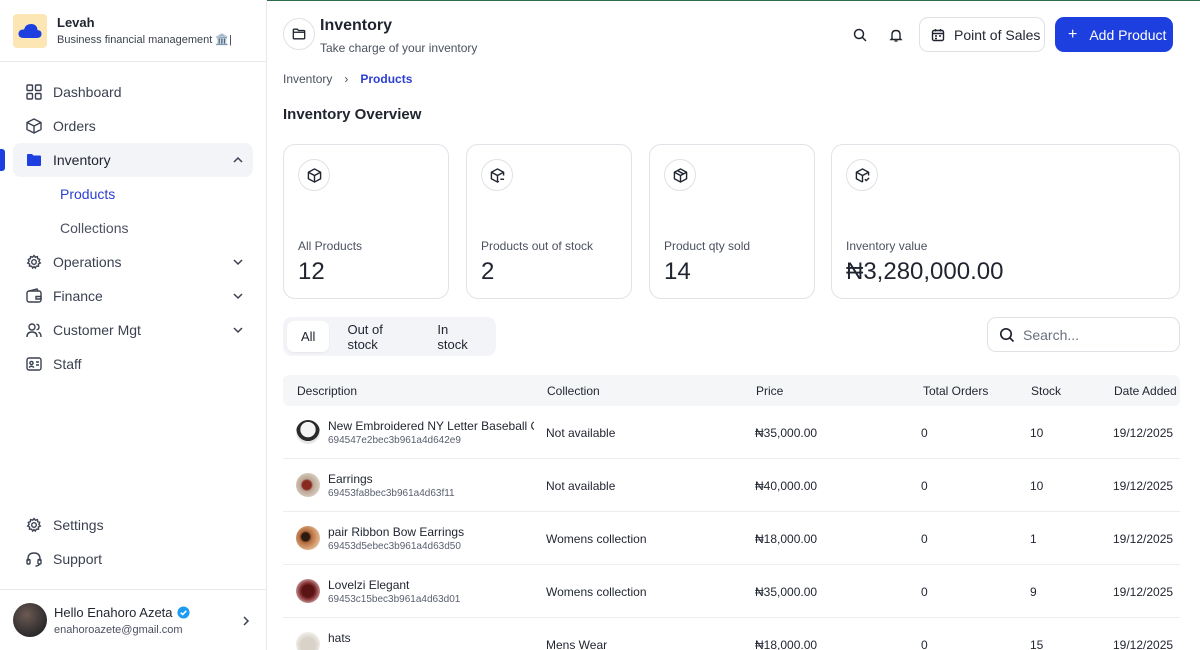  I want to click on product-name: Lovelzi Elegant, so click(369, 585).